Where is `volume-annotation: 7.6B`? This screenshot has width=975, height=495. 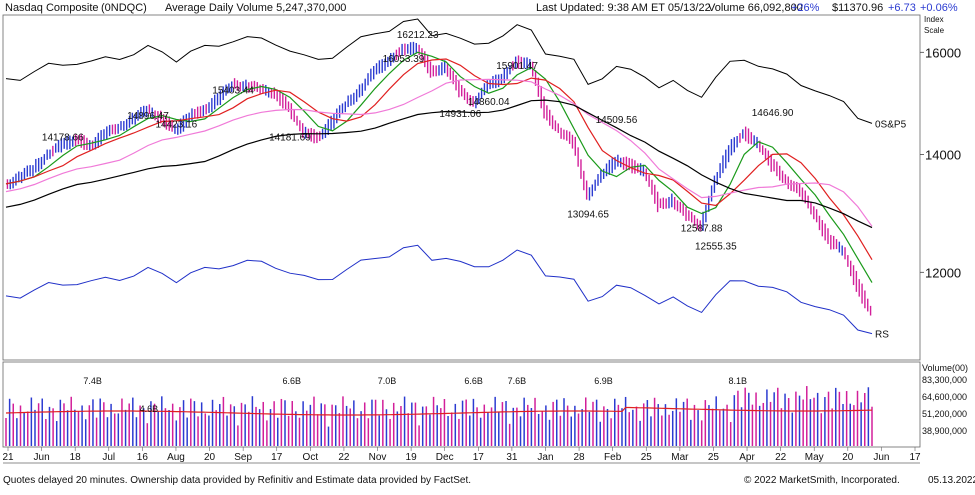 volume-annotation: 7.6B is located at coordinates (517, 381).